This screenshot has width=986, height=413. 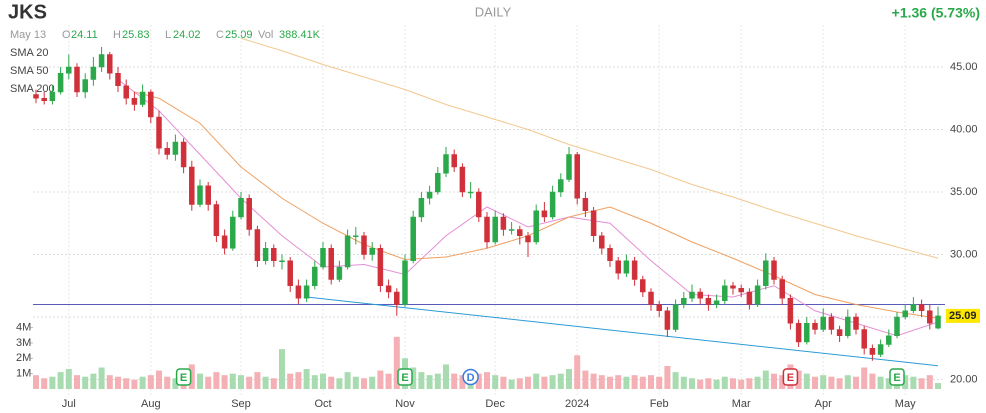 What do you see at coordinates (471, 378) in the screenshot?
I see `event-label: D` at bounding box center [471, 378].